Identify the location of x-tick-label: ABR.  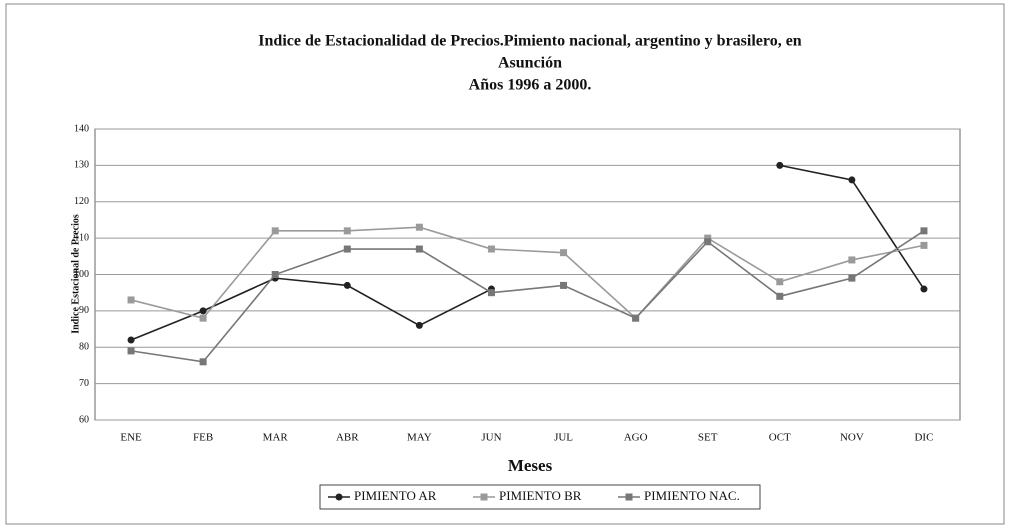
(347, 438).